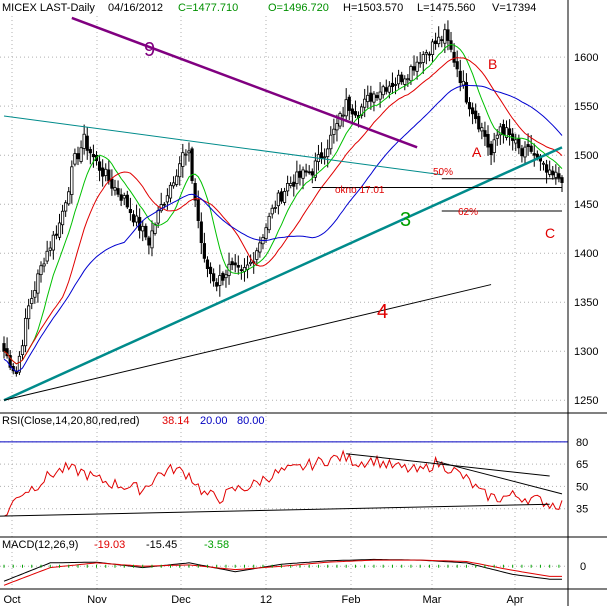  What do you see at coordinates (405, 220) in the screenshot?
I see `trendline-3-label: 3` at bounding box center [405, 220].